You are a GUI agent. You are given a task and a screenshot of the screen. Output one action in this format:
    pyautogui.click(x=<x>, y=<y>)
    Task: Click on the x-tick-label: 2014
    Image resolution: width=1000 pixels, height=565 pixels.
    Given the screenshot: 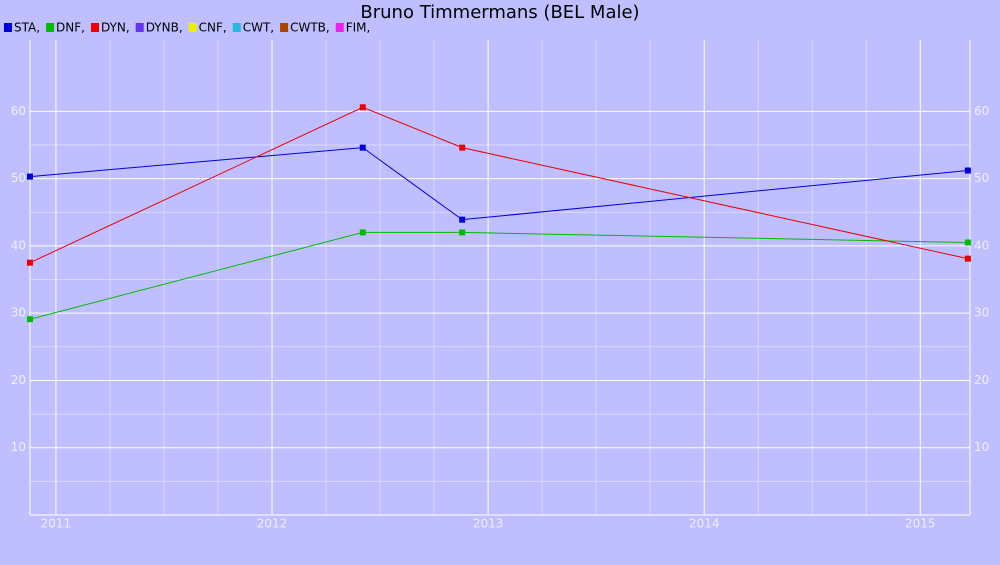 What is the action you would take?
    pyautogui.click(x=704, y=524)
    